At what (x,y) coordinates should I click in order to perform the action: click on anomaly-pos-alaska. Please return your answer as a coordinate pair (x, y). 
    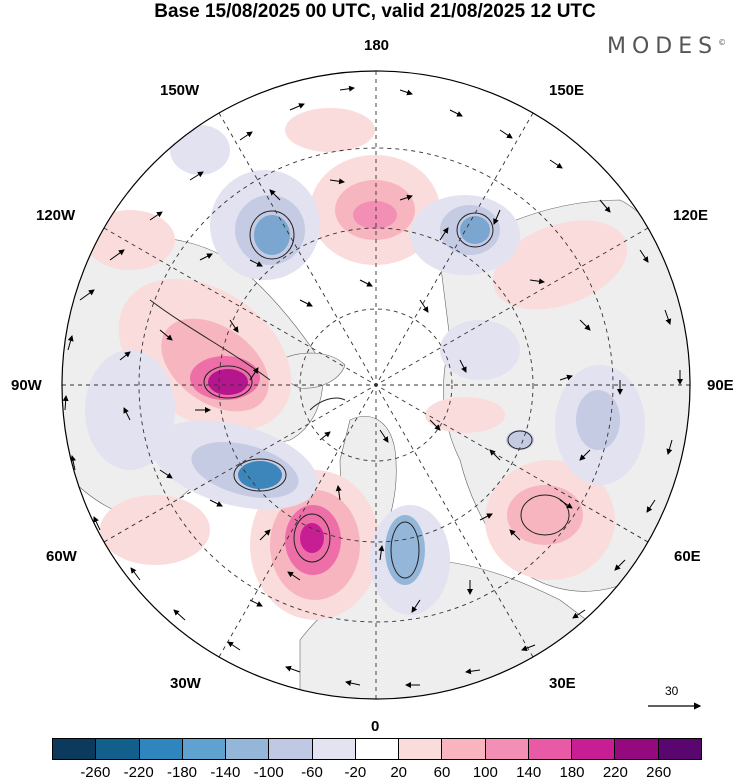
    Looking at the image, I should click on (130, 240).